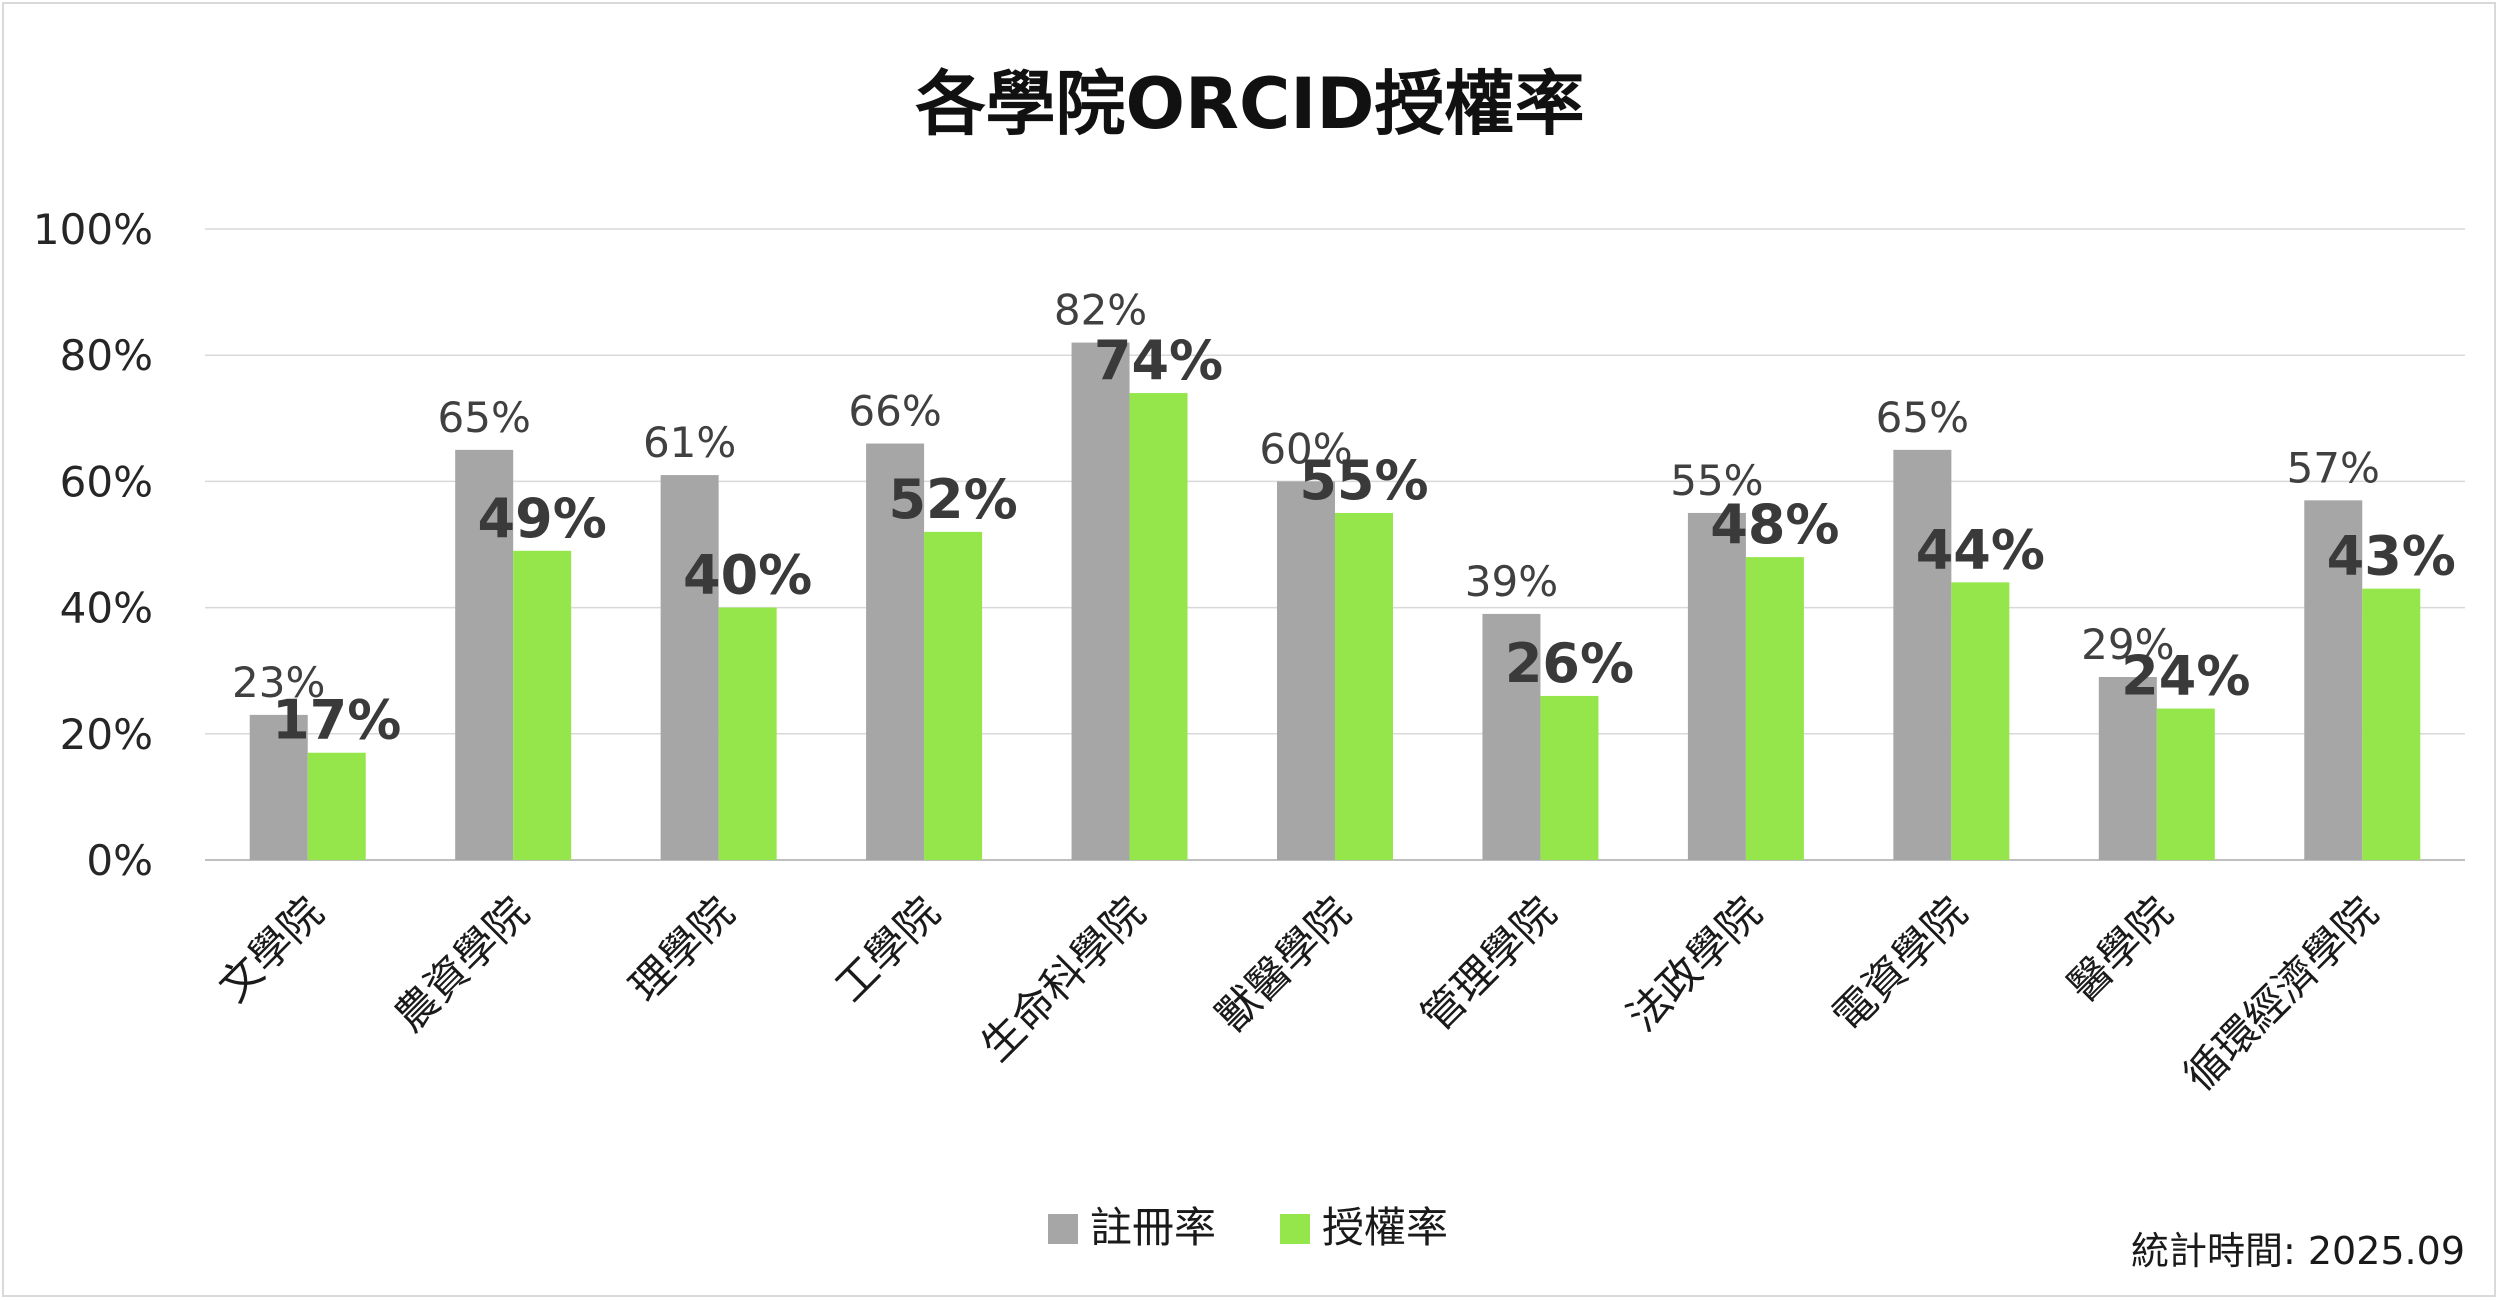  Describe the element at coordinates (1363, 480) in the screenshot. I see `authorization-value-label: 55%` at that location.